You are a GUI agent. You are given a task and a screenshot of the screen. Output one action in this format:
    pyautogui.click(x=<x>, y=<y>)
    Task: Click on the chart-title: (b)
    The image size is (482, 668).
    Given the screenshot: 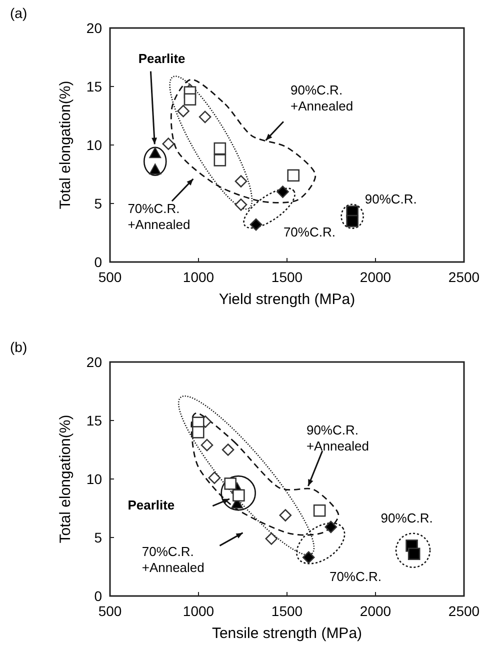 What is the action you would take?
    pyautogui.click(x=19, y=347)
    